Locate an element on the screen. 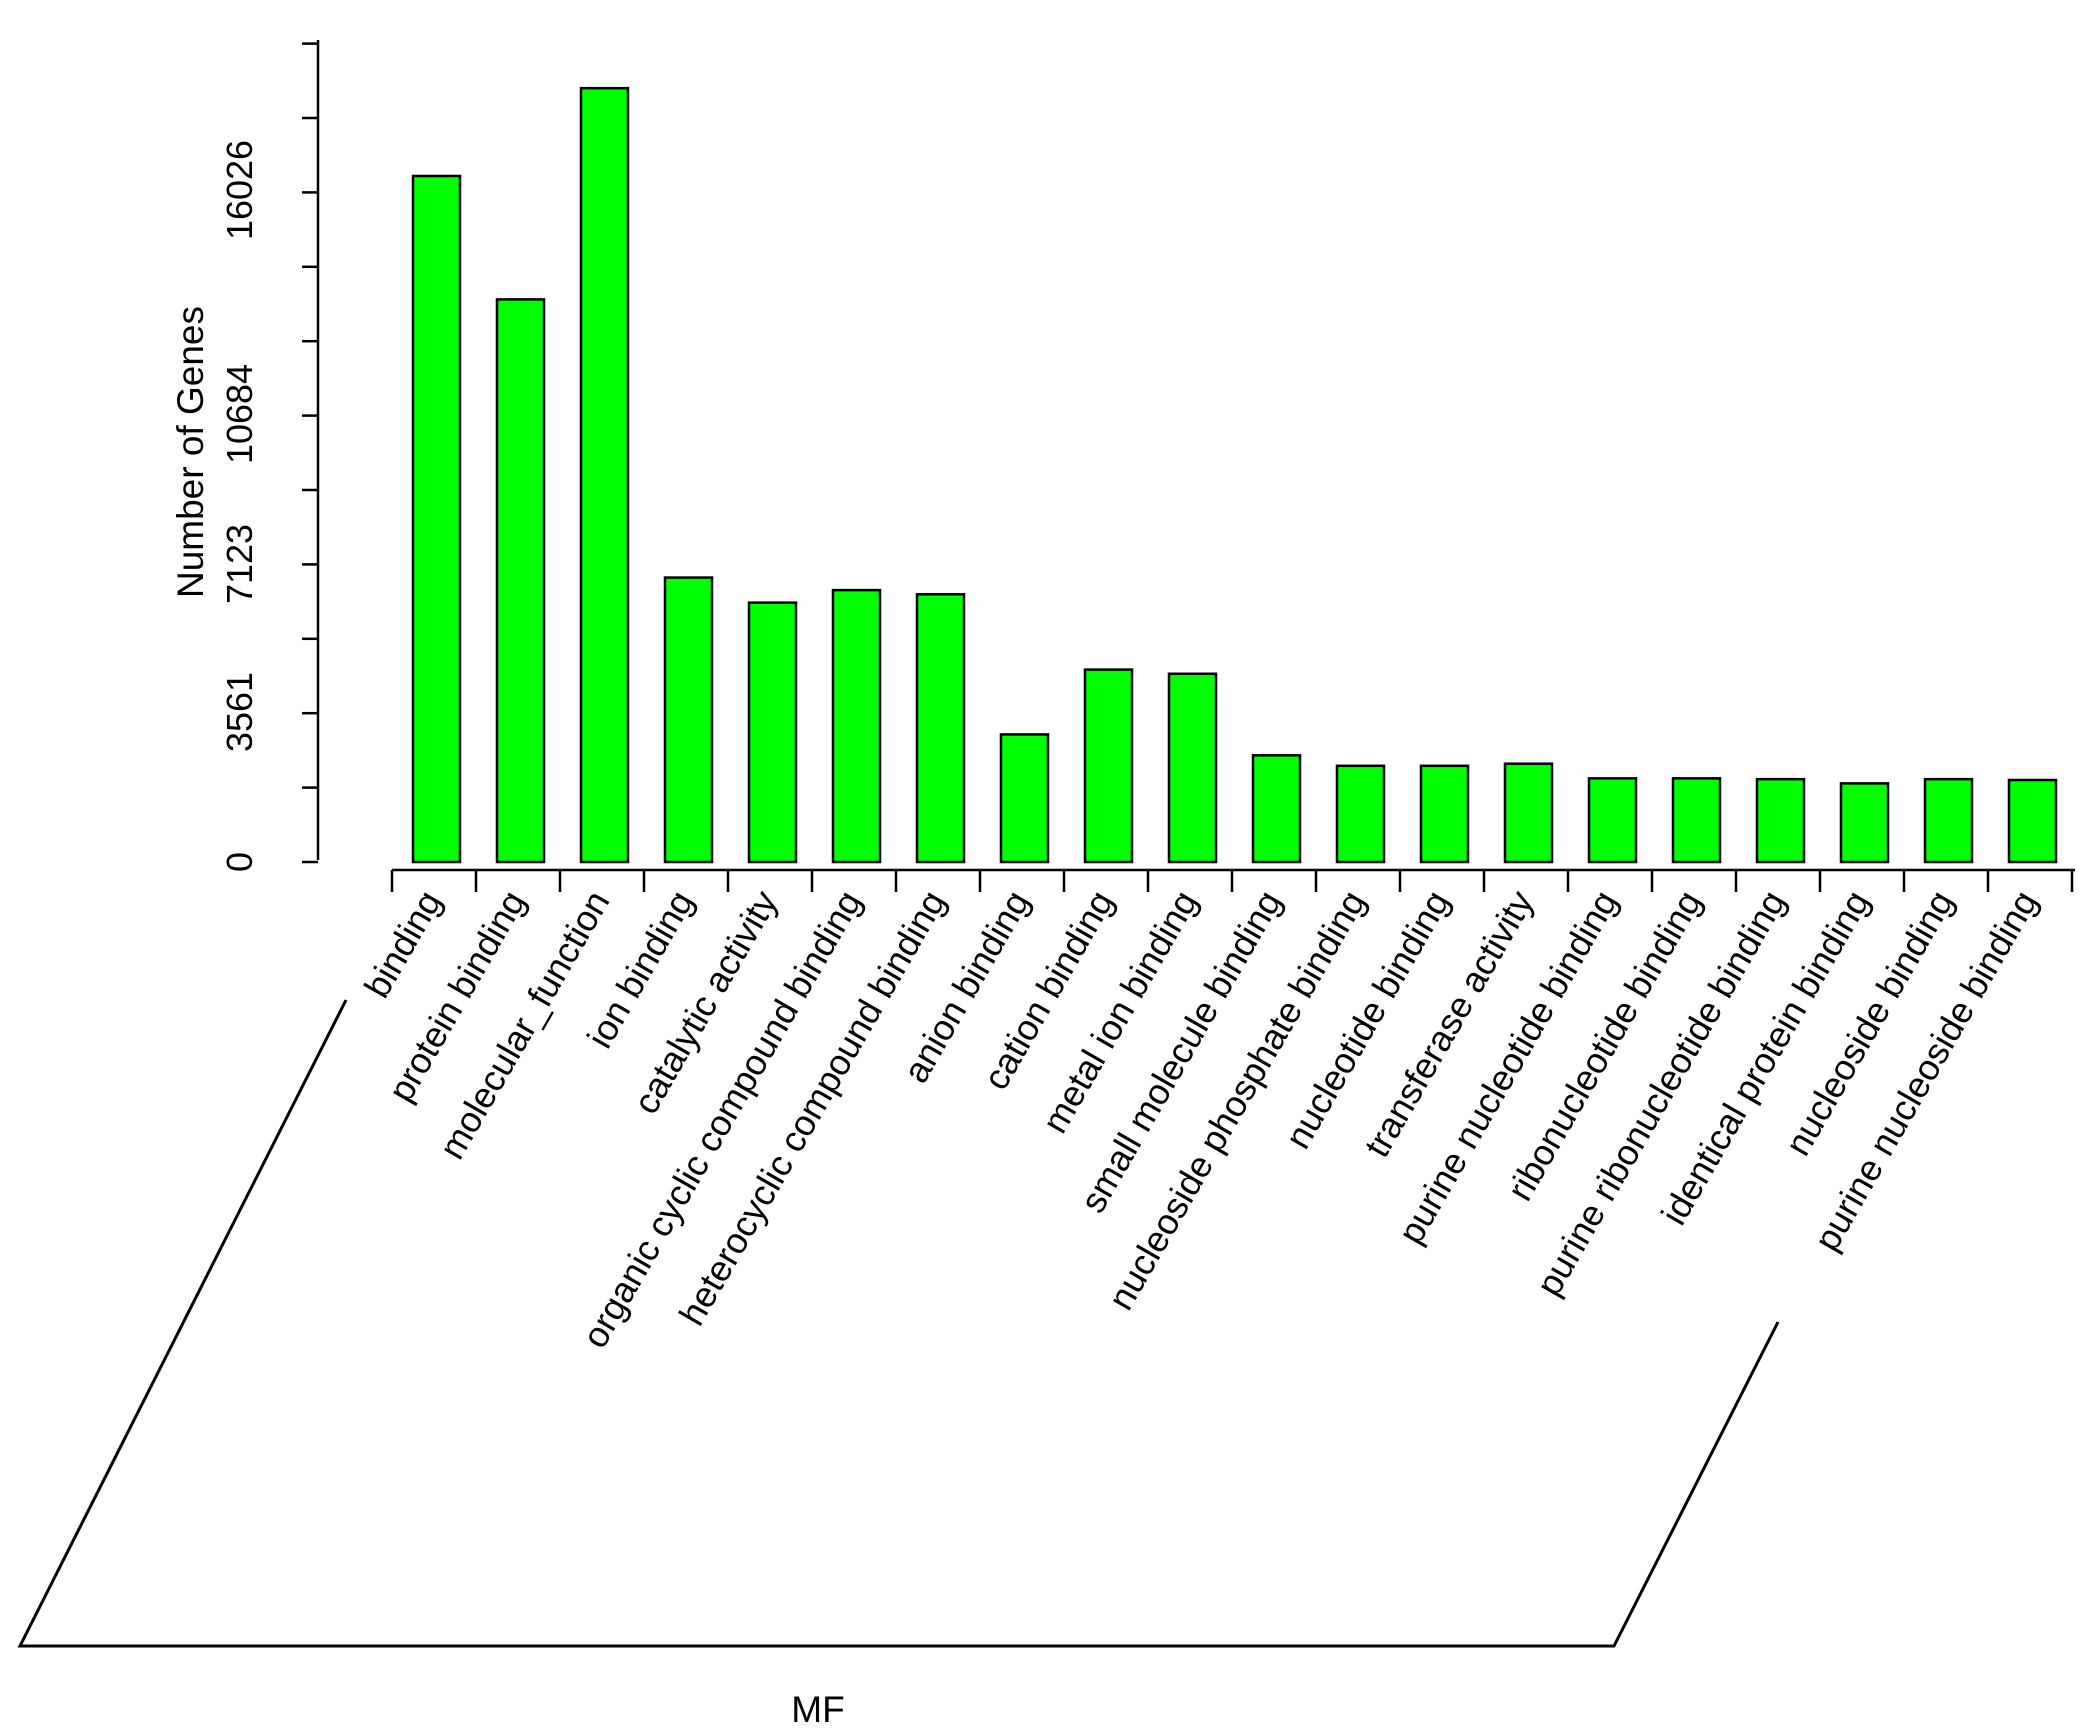  y-tick-label: 10684 is located at coordinates (239, 414).